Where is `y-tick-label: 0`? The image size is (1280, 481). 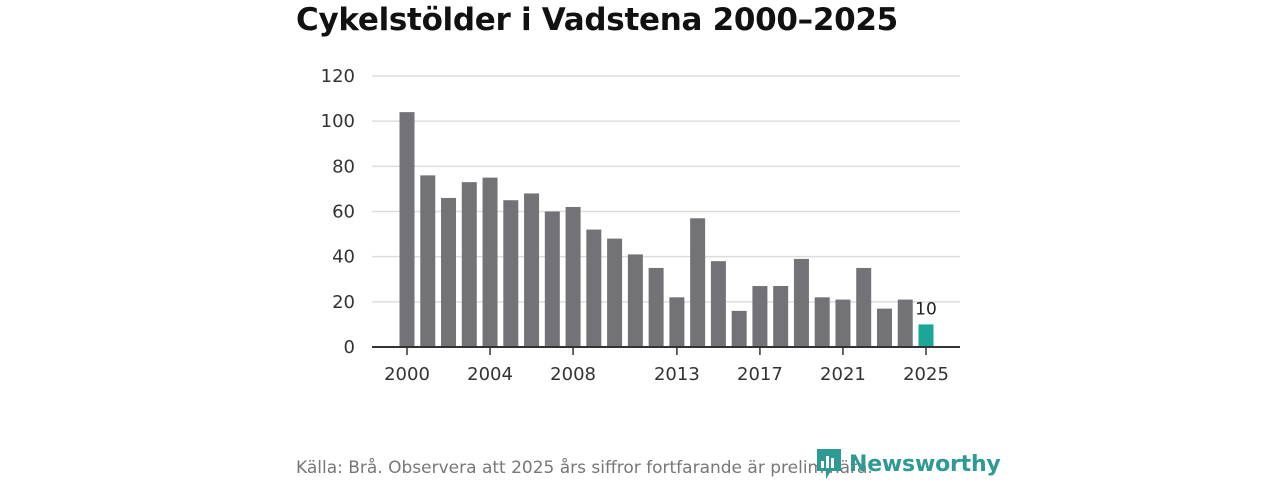
y-tick-label: 0 is located at coordinates (349, 347).